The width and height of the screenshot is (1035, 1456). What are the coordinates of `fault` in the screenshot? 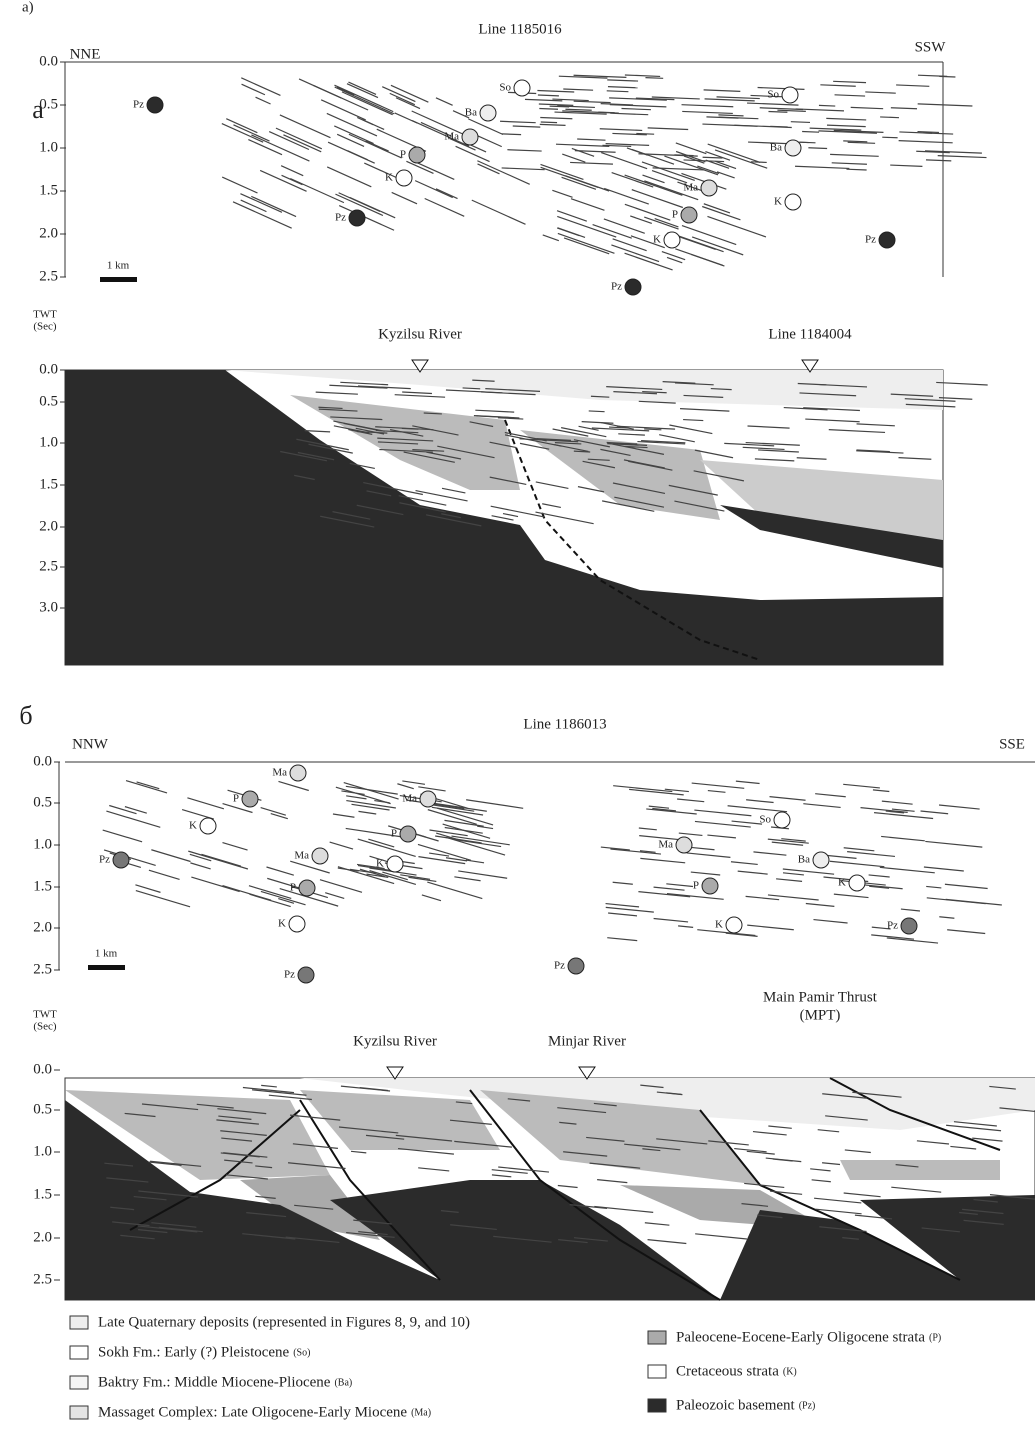 It's located at (632, 540).